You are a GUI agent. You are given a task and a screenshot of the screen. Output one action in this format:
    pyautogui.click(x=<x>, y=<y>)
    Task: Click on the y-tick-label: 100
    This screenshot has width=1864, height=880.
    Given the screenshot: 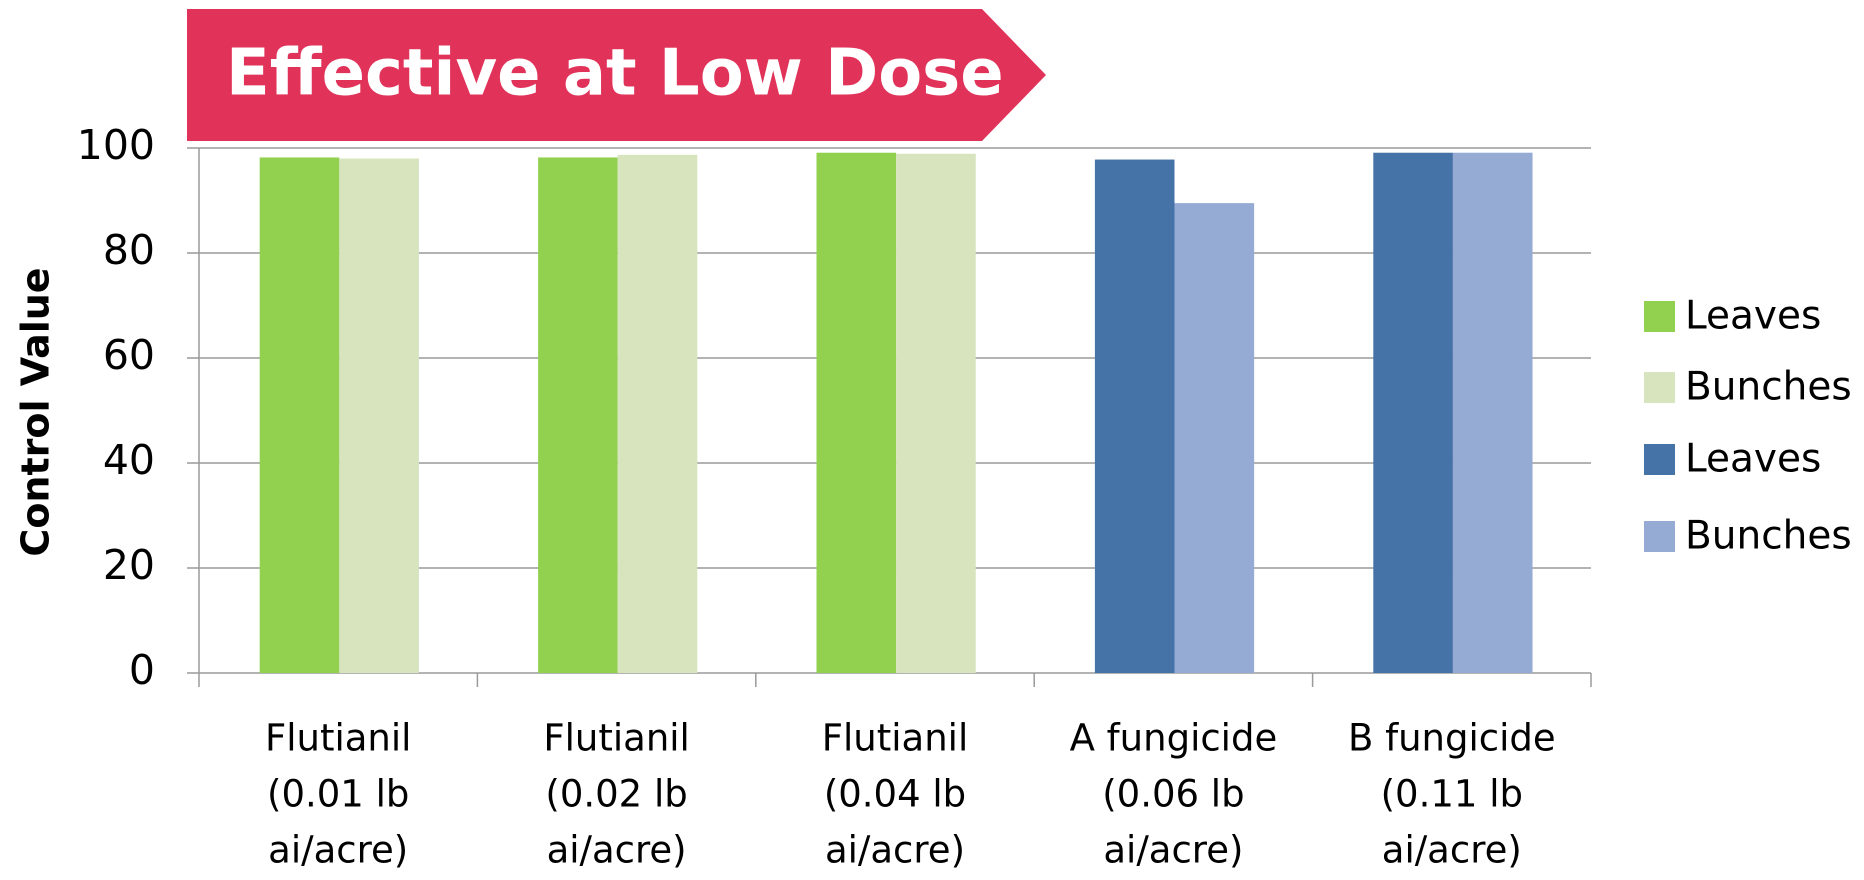 What is the action you would take?
    pyautogui.click(x=116, y=145)
    